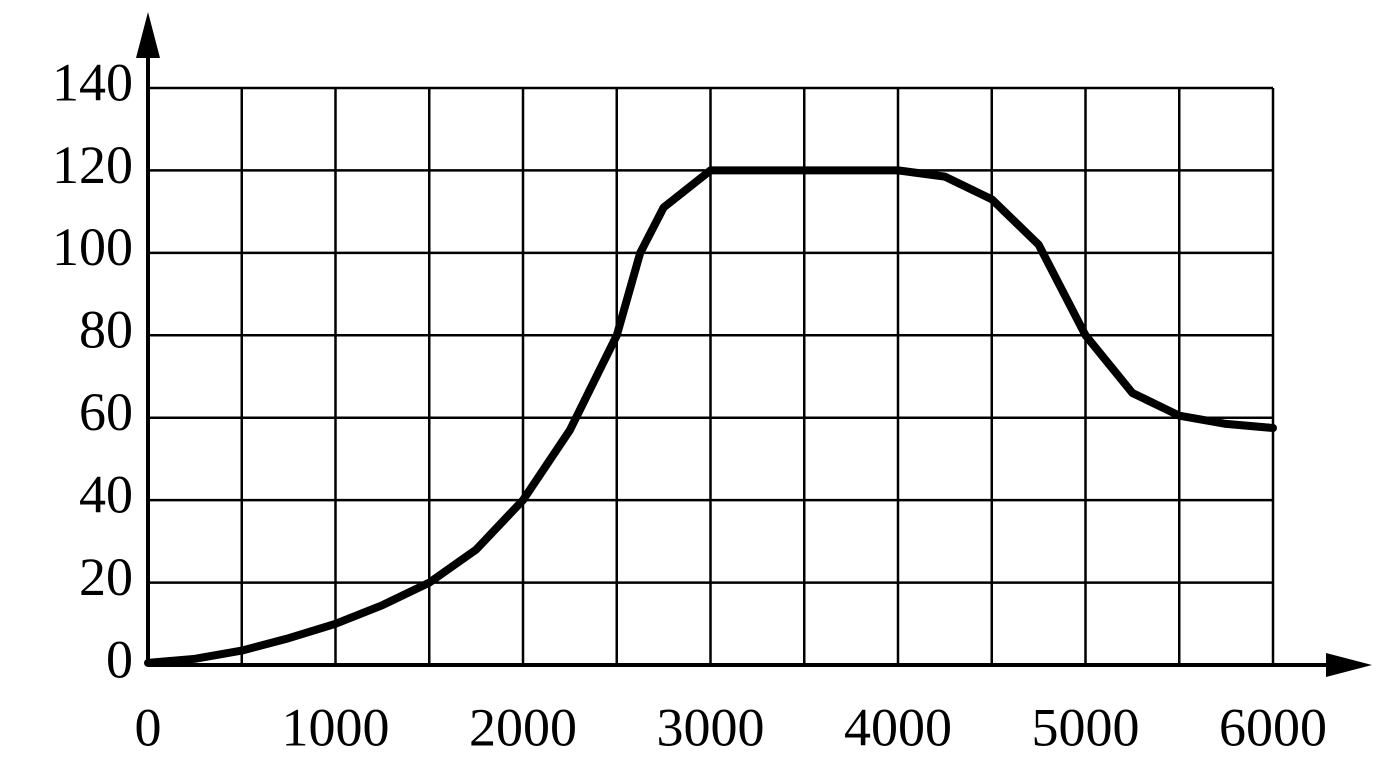 The height and width of the screenshot is (768, 1392). What do you see at coordinates (523, 727) in the screenshot?
I see `x-tick-label: 2000` at bounding box center [523, 727].